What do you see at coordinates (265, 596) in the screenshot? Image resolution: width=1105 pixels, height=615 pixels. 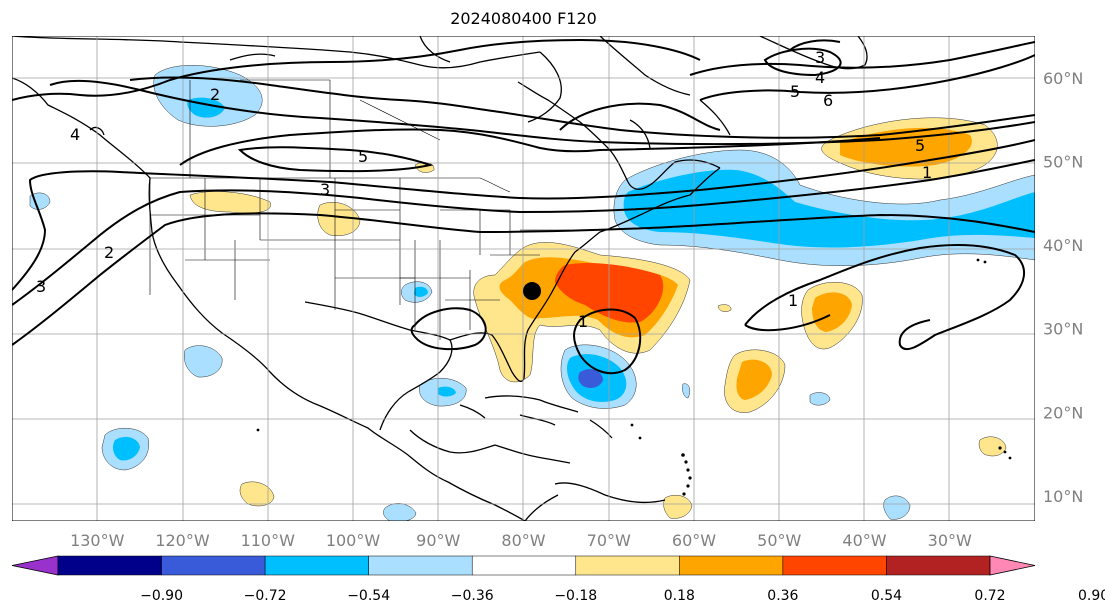 I see `colorbar-tick-label: −0.72` at bounding box center [265, 596].